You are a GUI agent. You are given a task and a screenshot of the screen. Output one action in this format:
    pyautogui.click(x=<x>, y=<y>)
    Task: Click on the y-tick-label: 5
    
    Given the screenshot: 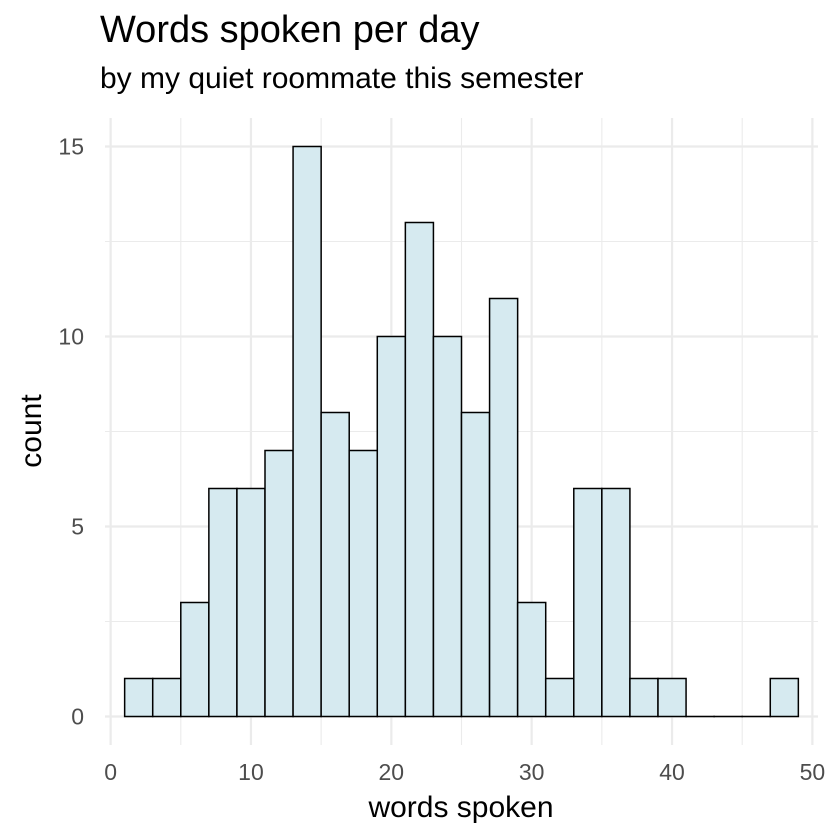 What is the action you would take?
    pyautogui.click(x=77, y=527)
    